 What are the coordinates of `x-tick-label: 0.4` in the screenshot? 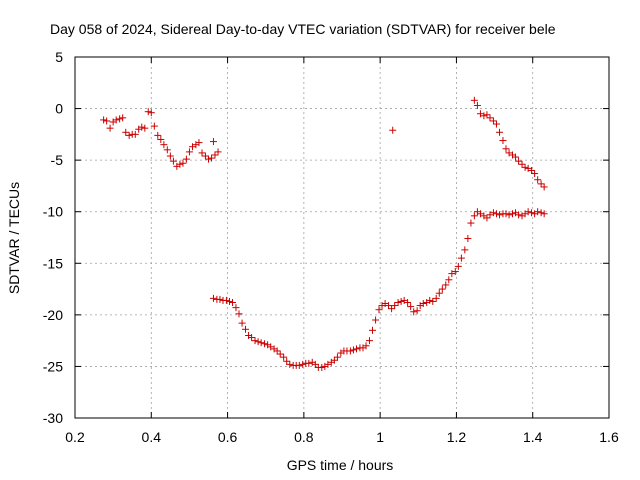 It's located at (152, 437).